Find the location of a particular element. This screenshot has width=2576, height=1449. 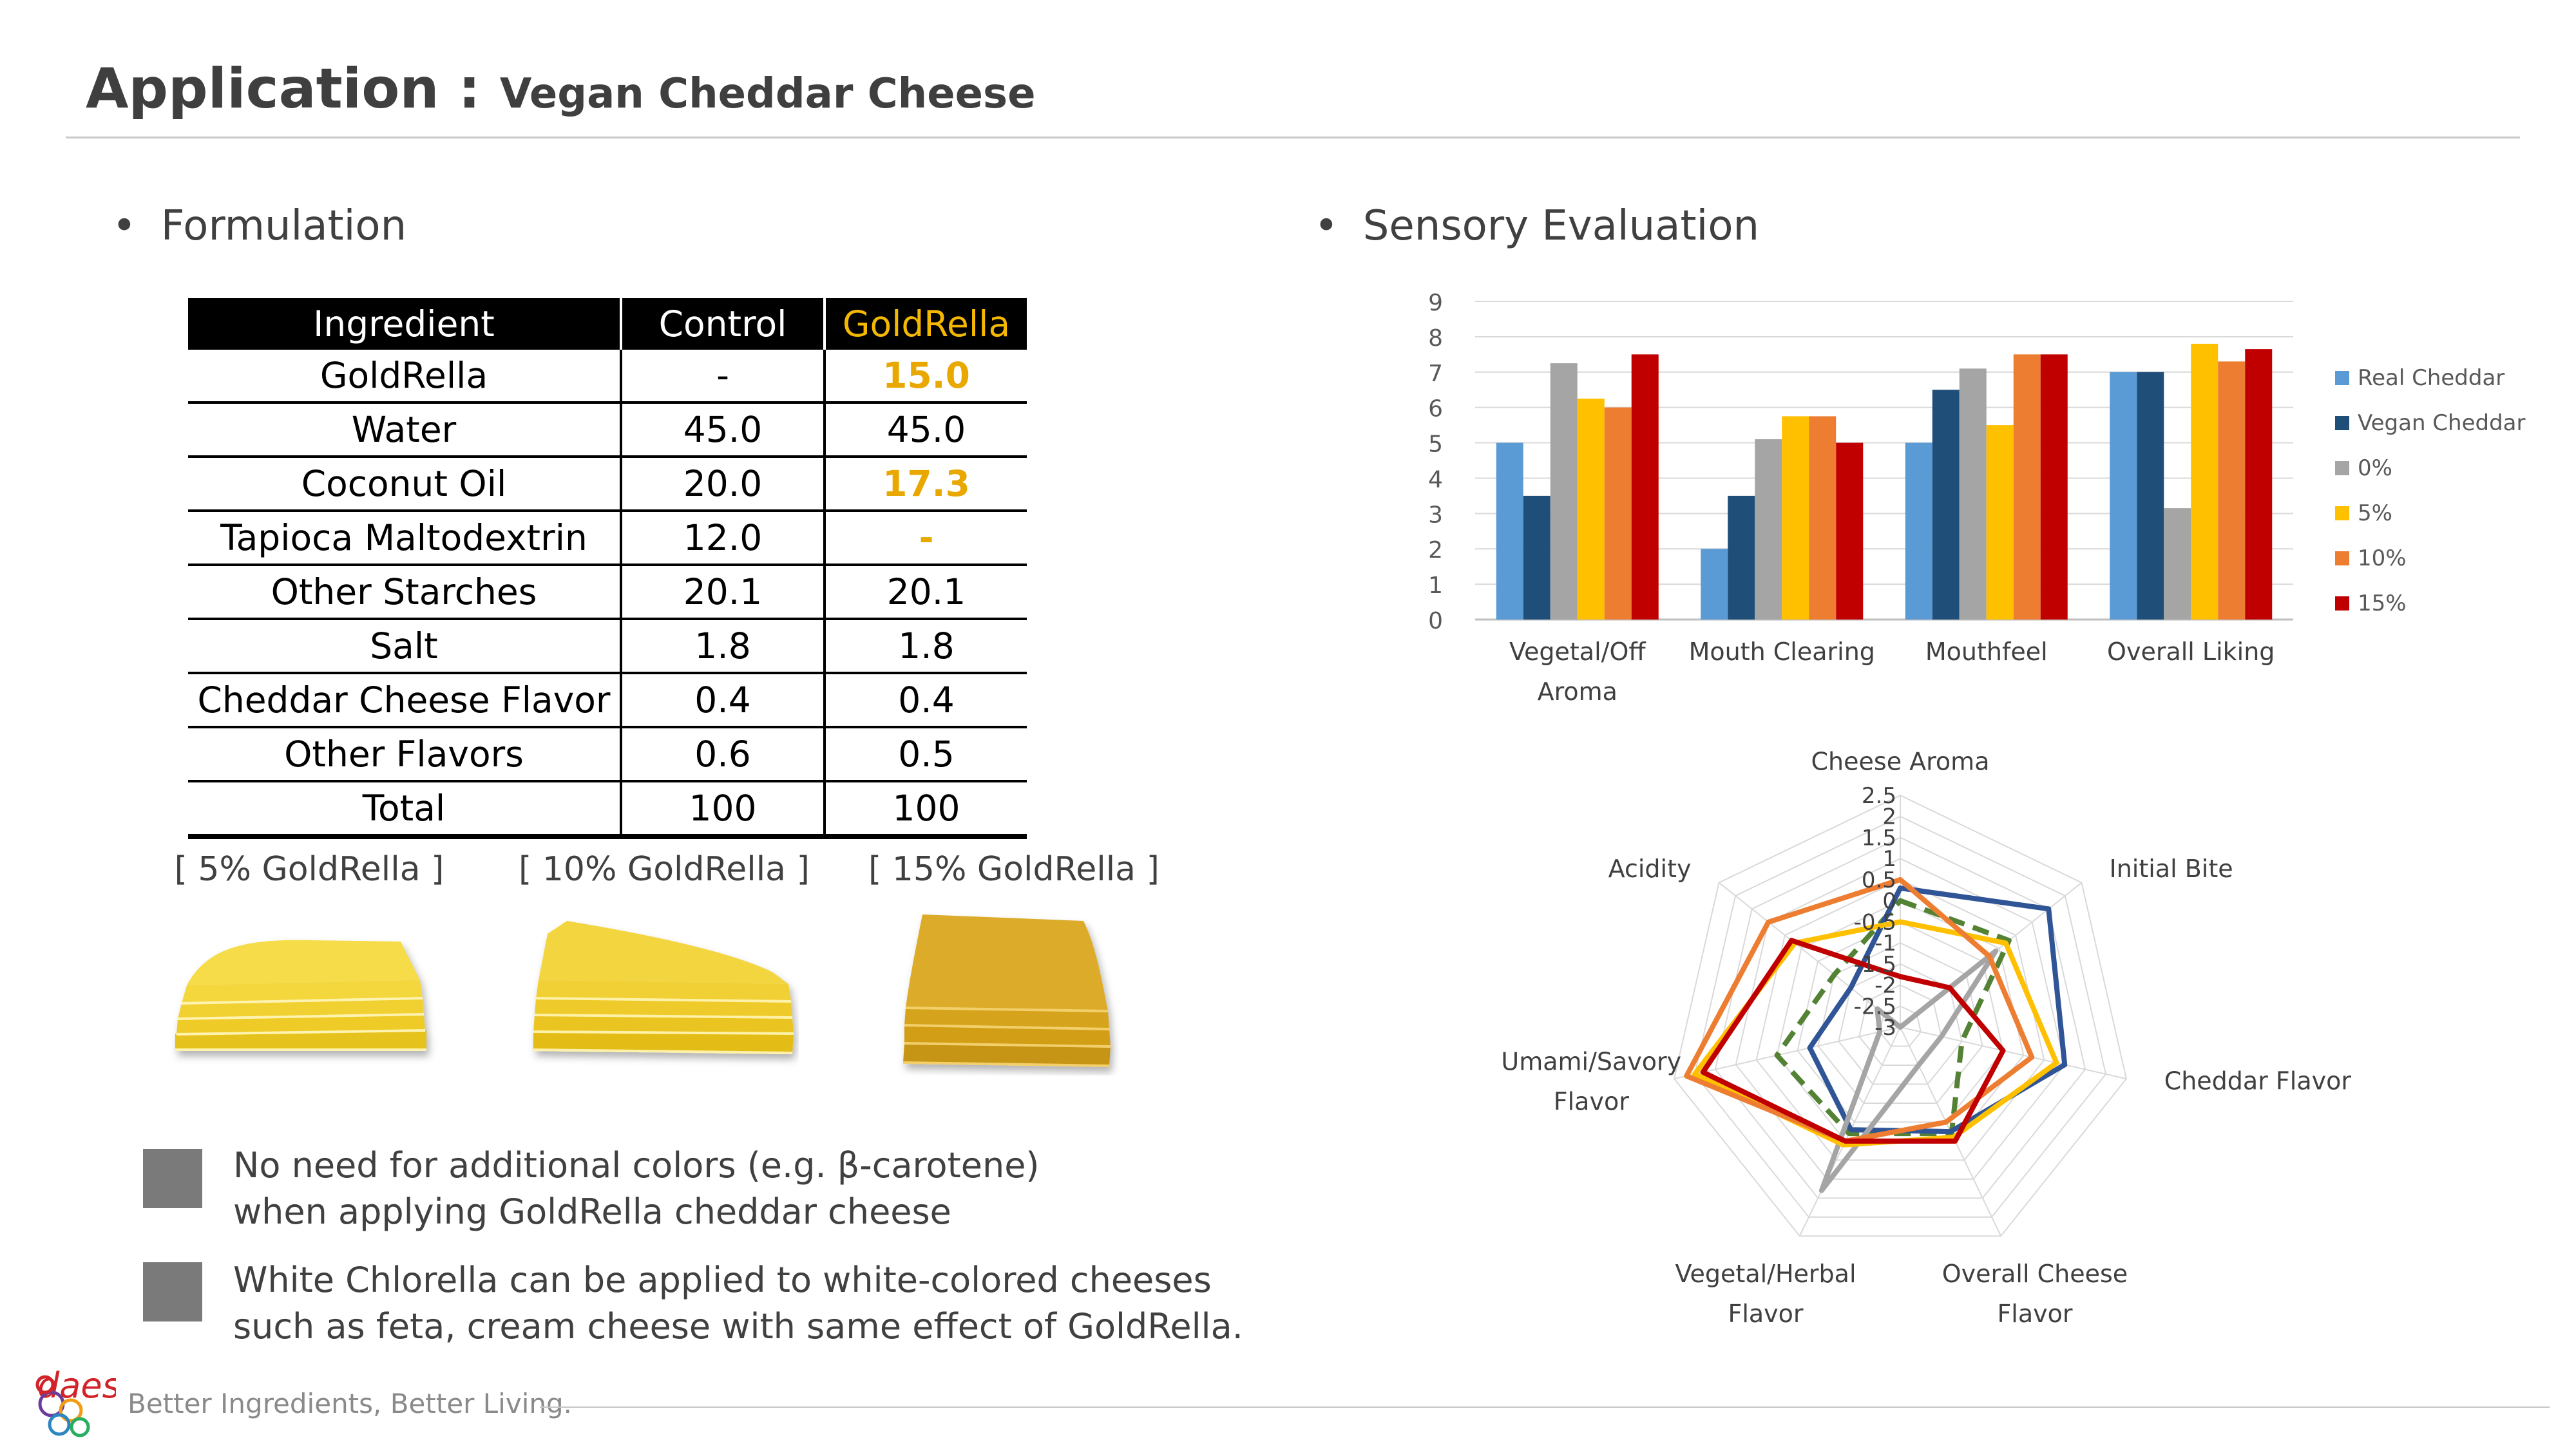

daesang-logo: daesang is located at coordinates (75, 1401).